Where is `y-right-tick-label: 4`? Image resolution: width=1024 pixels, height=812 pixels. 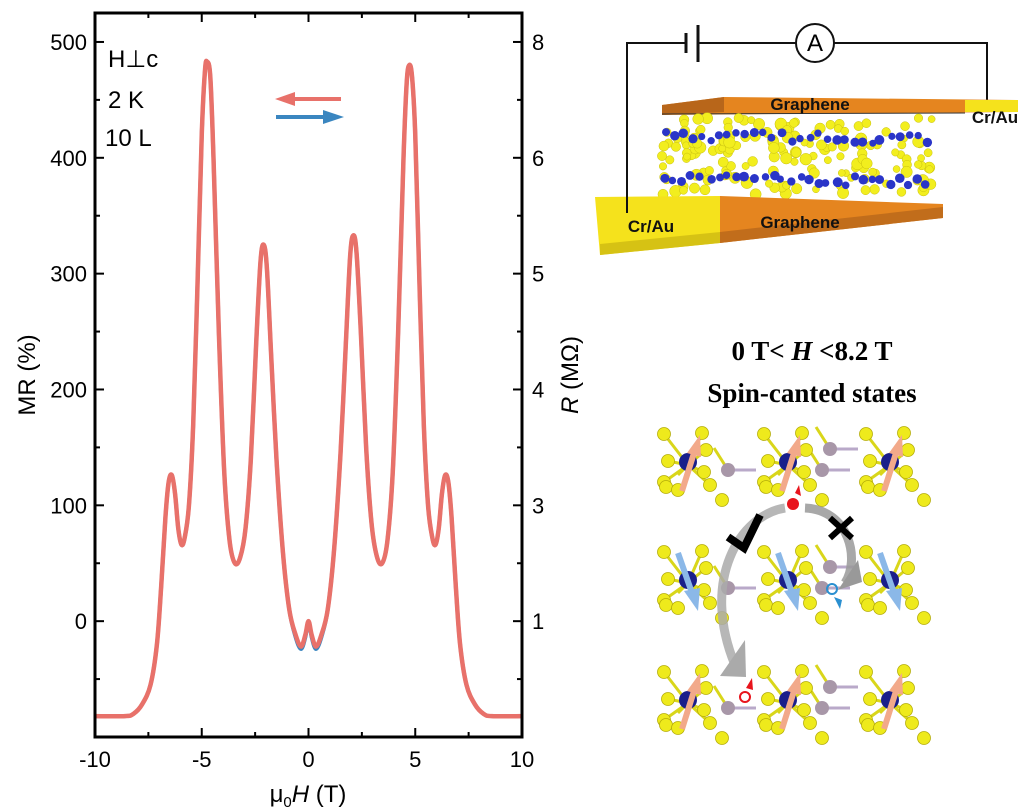
y-right-tick-label: 4 is located at coordinates (538, 389).